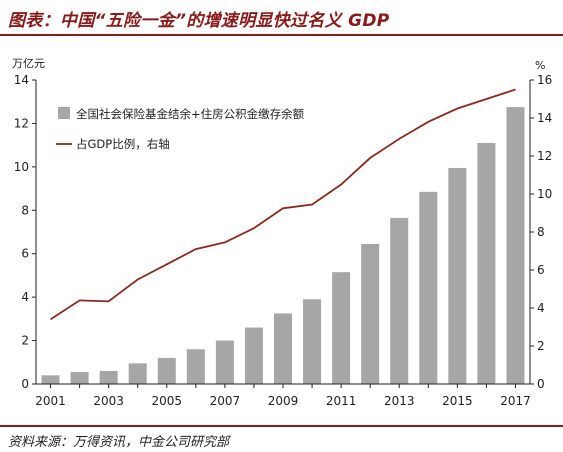 The width and height of the screenshot is (563, 452). Describe the element at coordinates (544, 156) in the screenshot. I see `right-tick-label: 12` at that location.